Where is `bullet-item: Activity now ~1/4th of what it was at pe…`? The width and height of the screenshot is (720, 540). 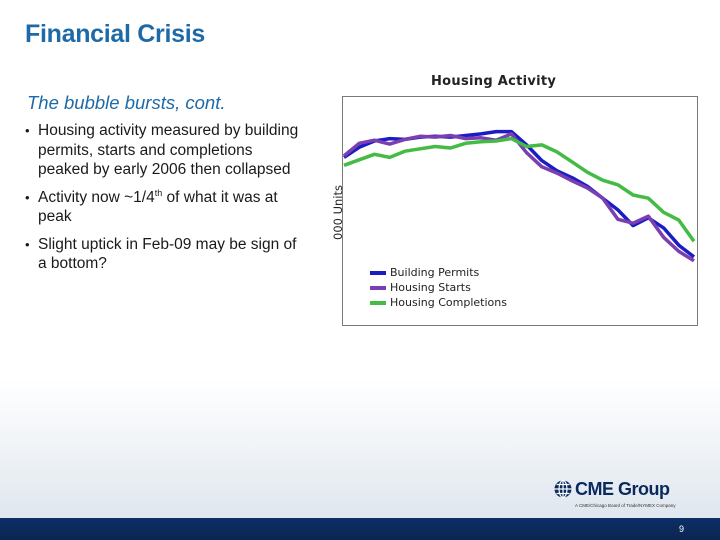
bullet-item: Activity now ~1/4th of what it was at pe… is located at coordinates (162, 207).